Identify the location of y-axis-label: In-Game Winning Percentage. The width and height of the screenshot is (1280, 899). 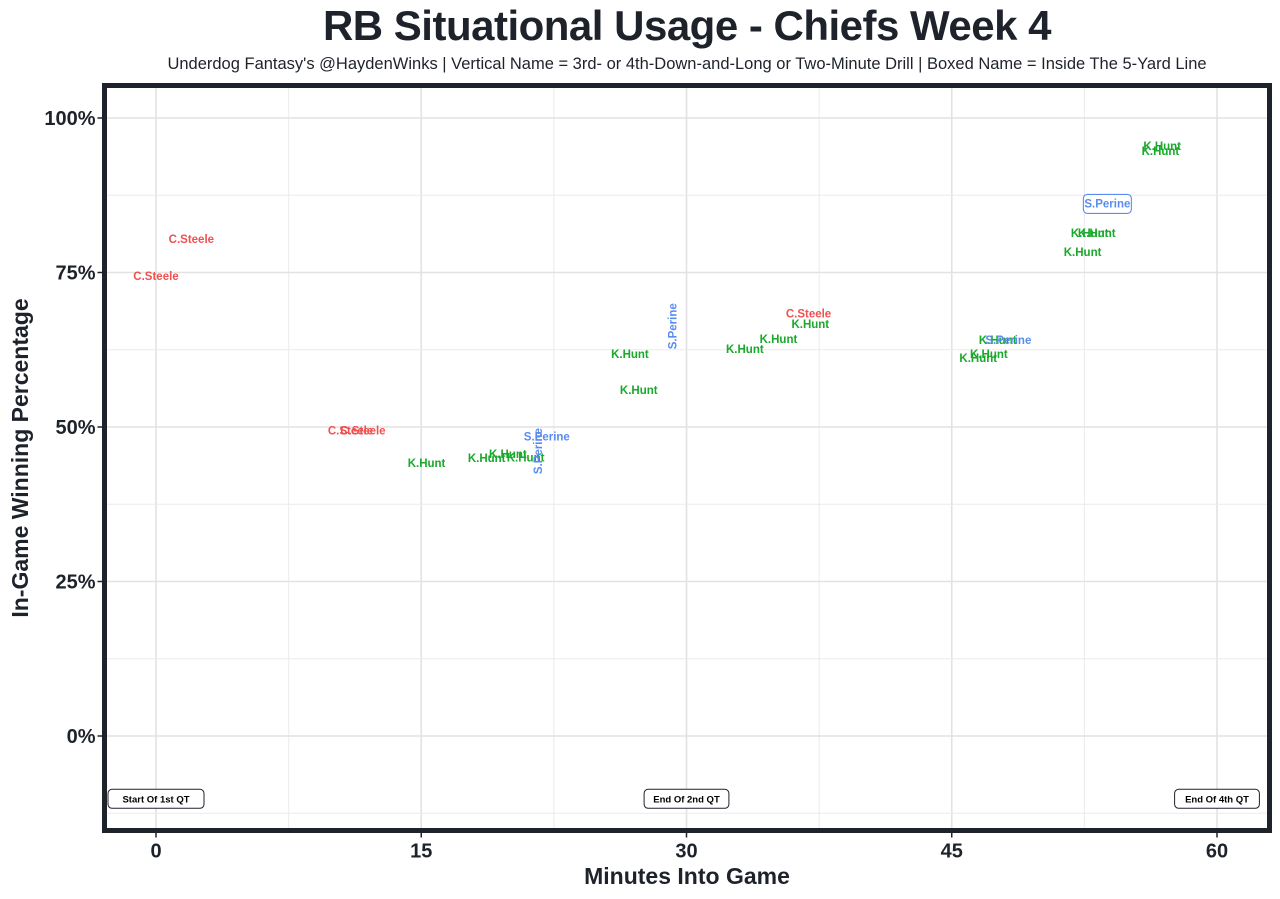
(20, 457).